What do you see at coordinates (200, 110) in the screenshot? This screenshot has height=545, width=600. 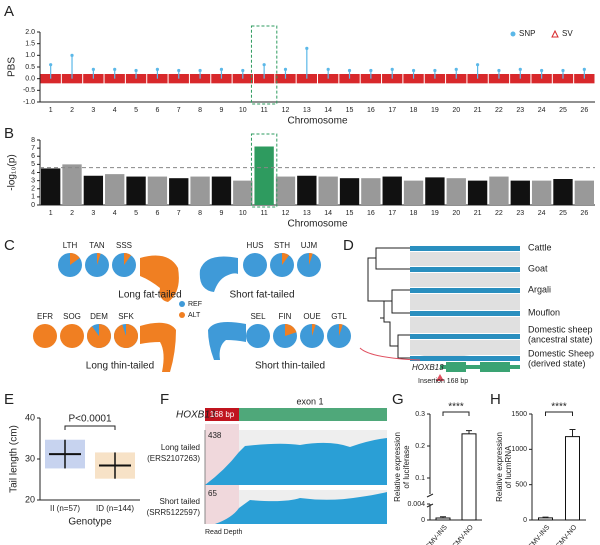 I see `x-tick-label: 8` at bounding box center [200, 110].